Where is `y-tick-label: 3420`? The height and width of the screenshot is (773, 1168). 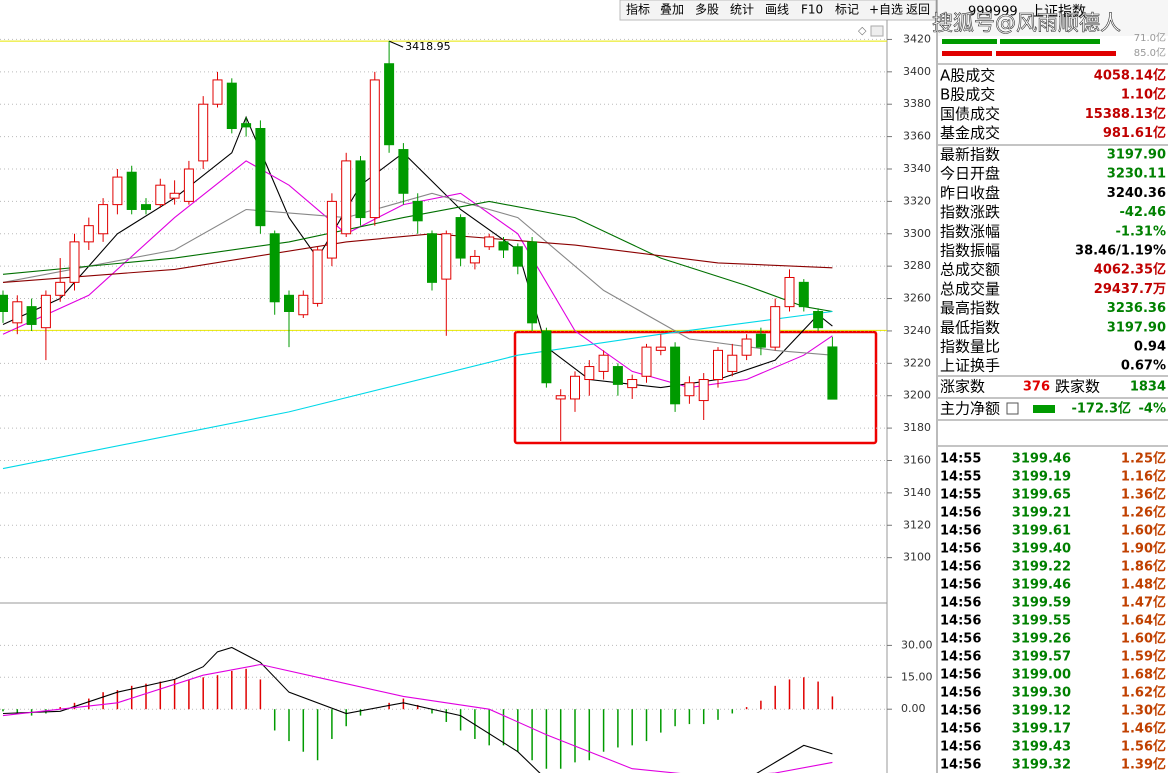 y-tick-label: 3420 is located at coordinates (917, 38).